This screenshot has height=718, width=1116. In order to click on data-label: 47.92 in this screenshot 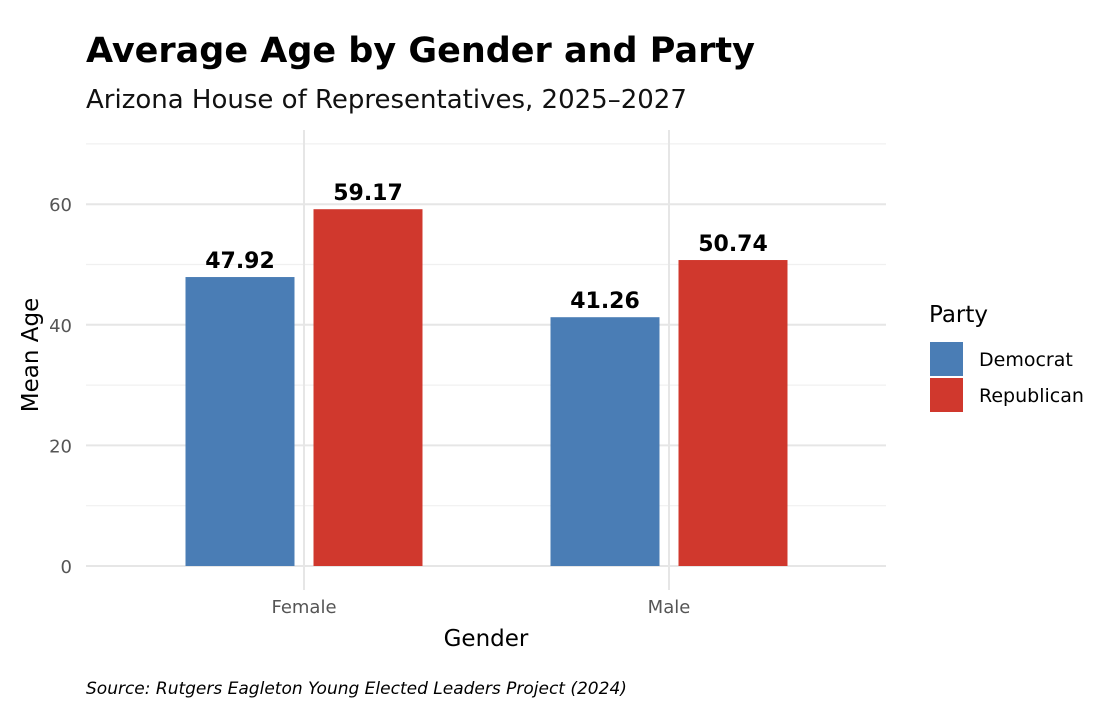, I will do `click(240, 261)`.